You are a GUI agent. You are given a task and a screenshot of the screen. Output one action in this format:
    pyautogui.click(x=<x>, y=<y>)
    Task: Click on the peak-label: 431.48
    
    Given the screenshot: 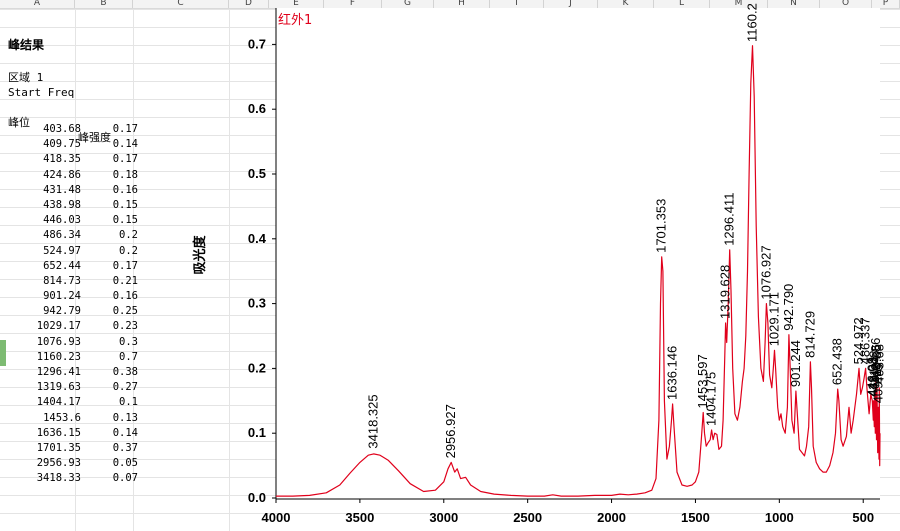 What is the action you would take?
    pyautogui.click(x=874, y=371)
    